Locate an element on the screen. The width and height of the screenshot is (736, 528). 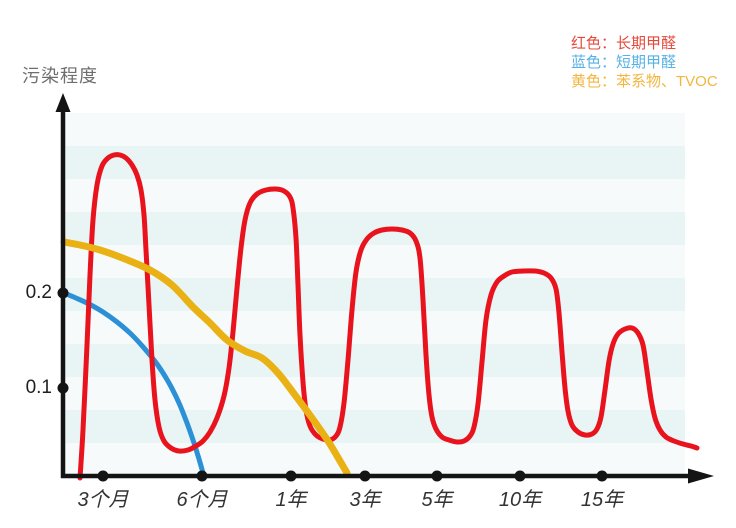
x-tick-label-5年: 5年 is located at coordinates (437, 500).